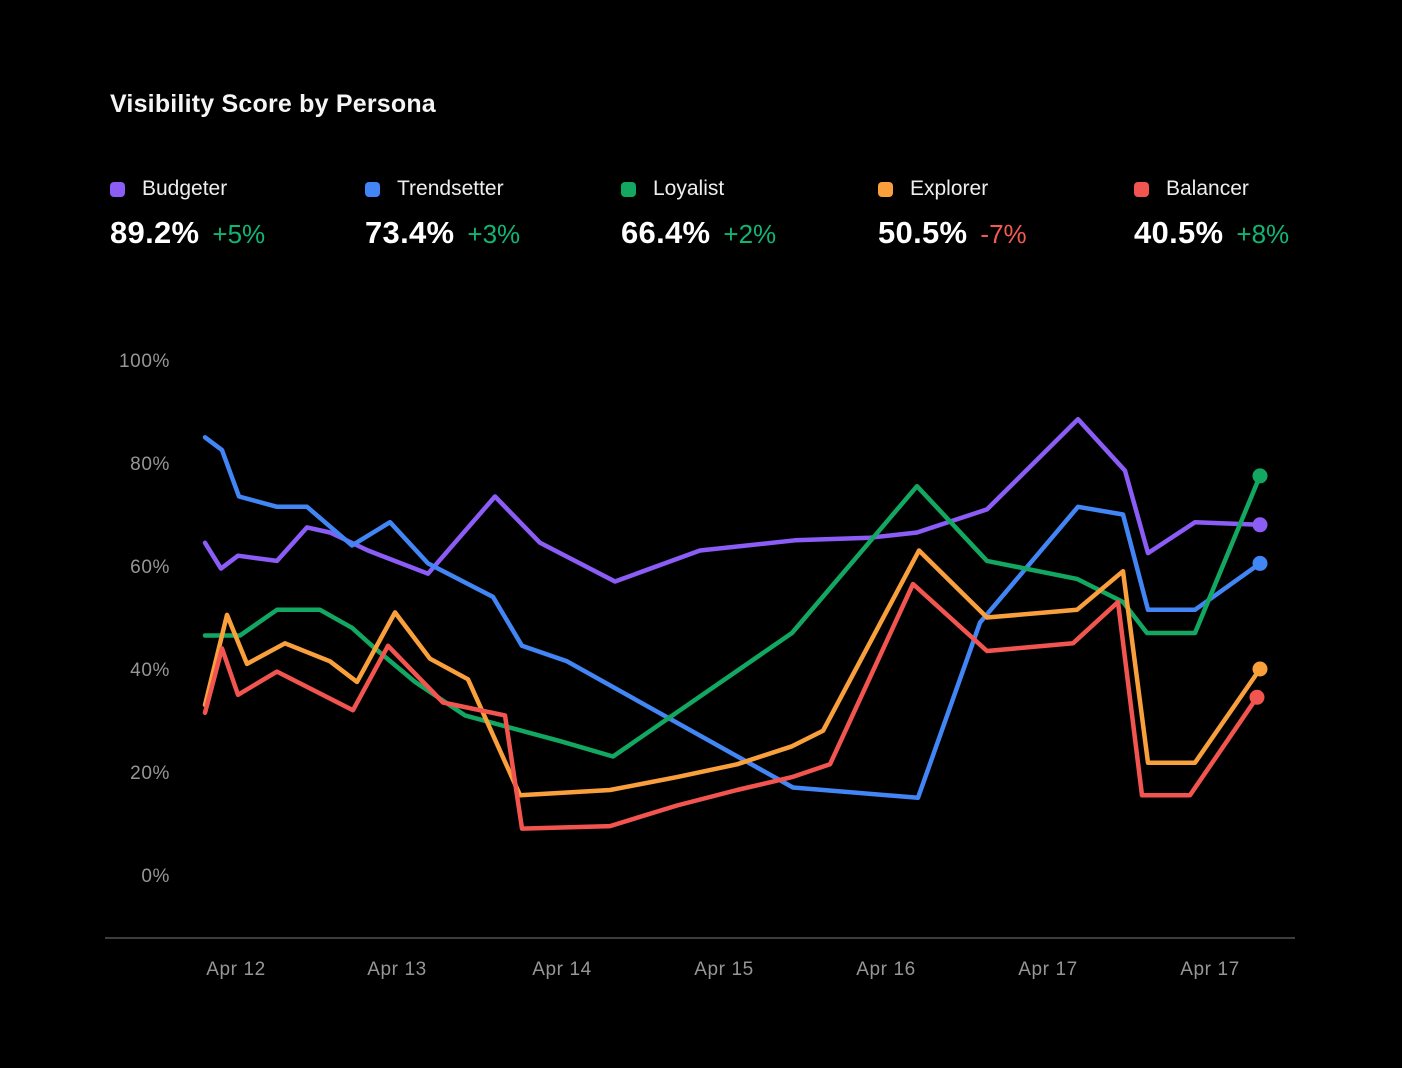 Image resolution: width=1402 pixels, height=1068 pixels. What do you see at coordinates (724, 969) in the screenshot?
I see `x-tick-label: Apr 15` at bounding box center [724, 969].